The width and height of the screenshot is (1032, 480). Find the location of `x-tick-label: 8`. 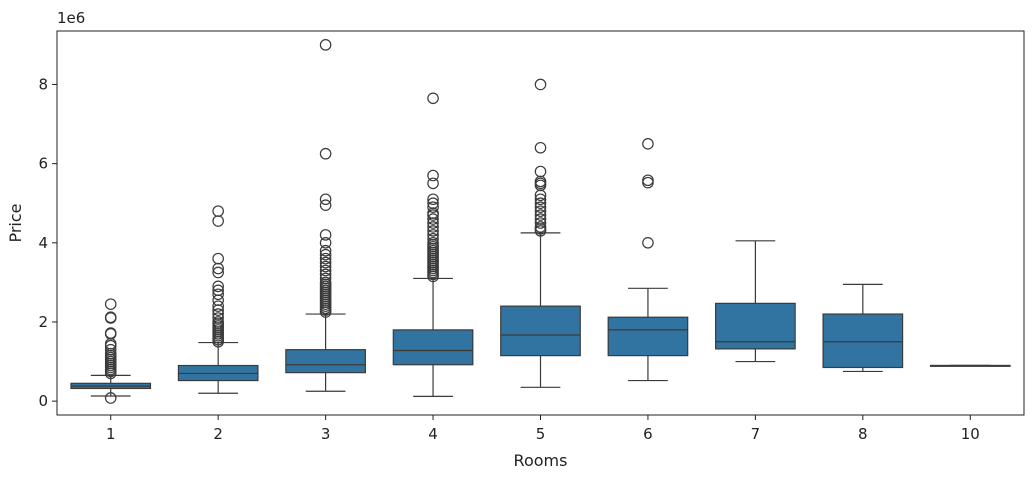

x-tick-label: 8 is located at coordinates (863, 434).